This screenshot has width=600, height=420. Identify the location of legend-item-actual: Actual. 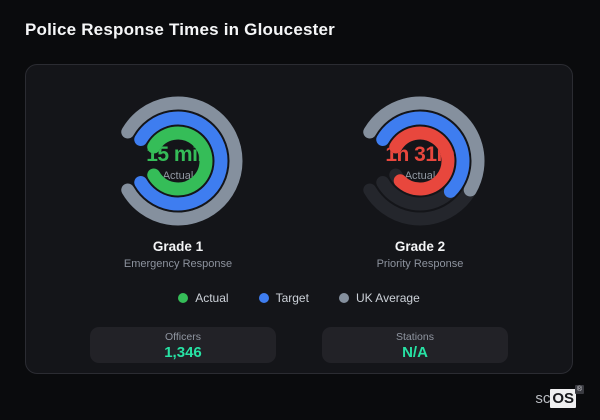
(203, 298).